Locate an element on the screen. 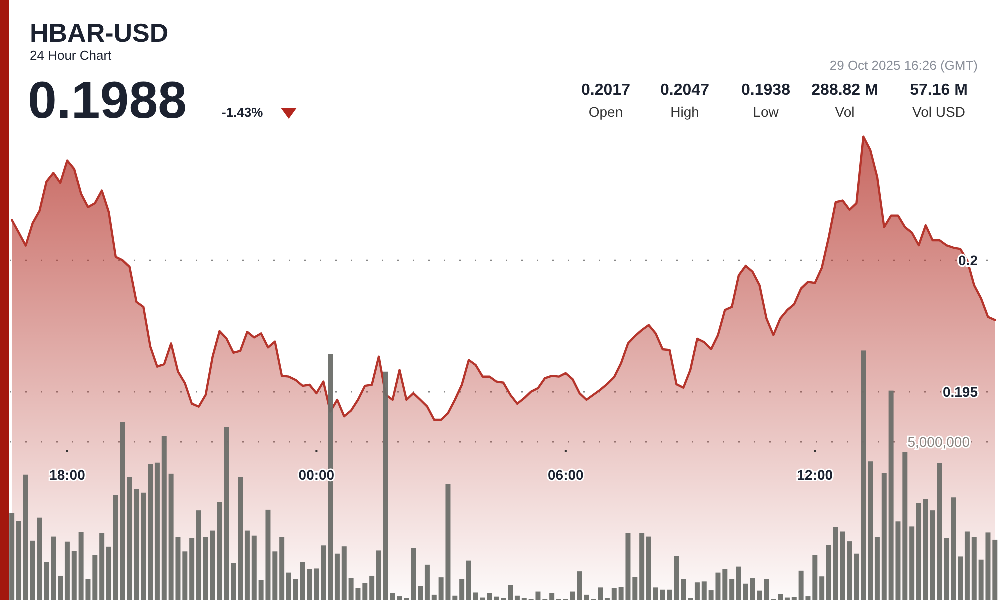 The image size is (1000, 600). annotation: High is located at coordinates (685, 112).